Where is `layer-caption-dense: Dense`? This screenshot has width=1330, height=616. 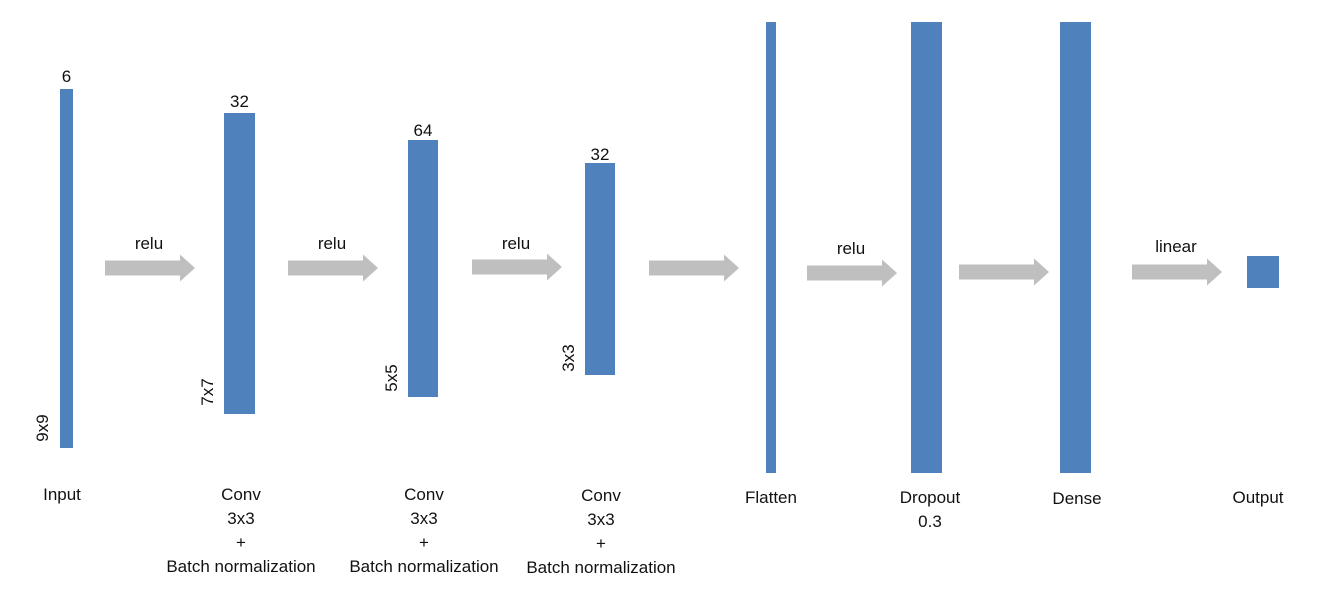 layer-caption-dense: Dense is located at coordinates (1076, 498).